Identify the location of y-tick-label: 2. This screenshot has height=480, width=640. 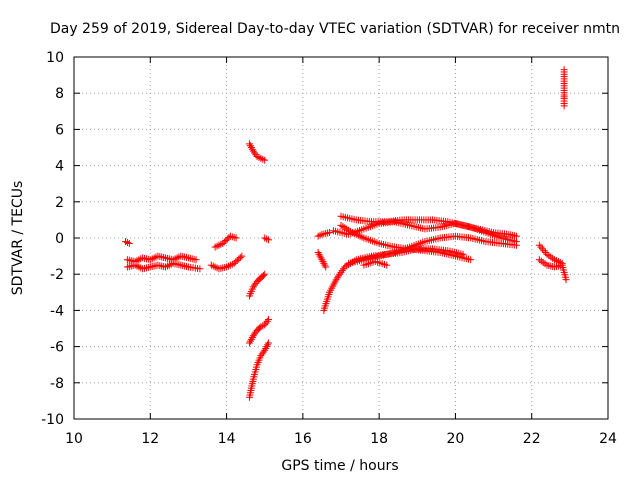
(59, 203).